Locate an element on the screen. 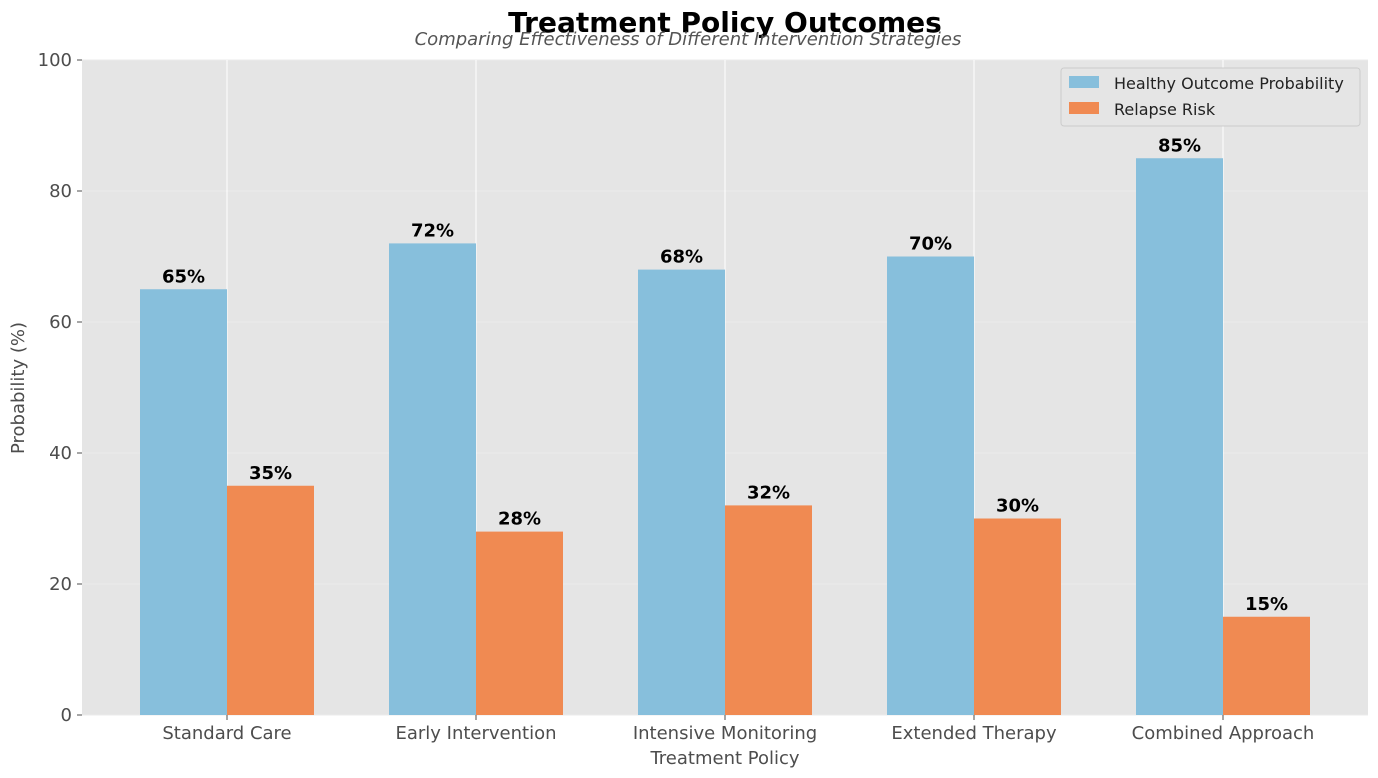  x-tick-label: Standard Care is located at coordinates (226, 733).